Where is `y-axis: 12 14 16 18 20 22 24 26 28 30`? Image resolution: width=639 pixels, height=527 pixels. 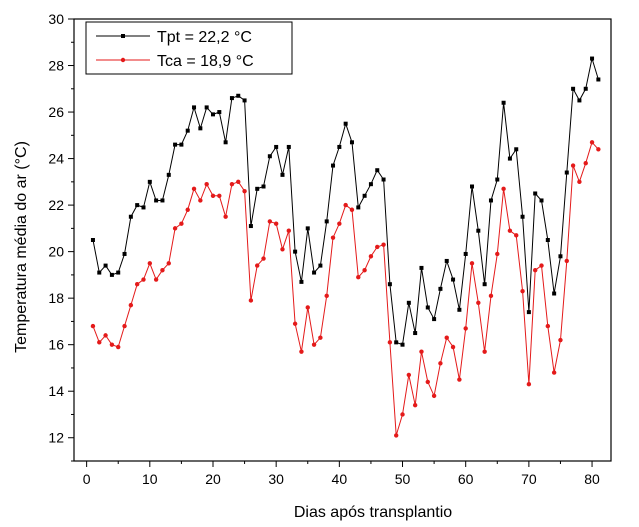
y-axis: 12 14 16 18 20 22 24 26 28 30 is located at coordinates (61, 236).